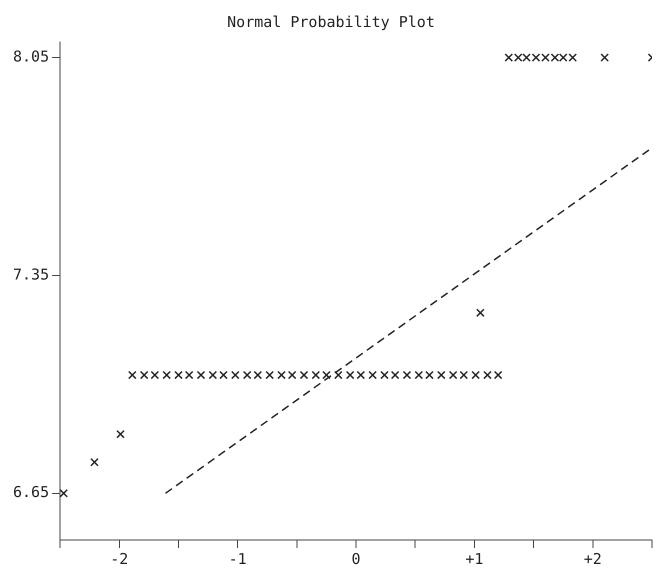 This screenshot has width=672, height=582. What do you see at coordinates (119, 559) in the screenshot?
I see `x-tick-label: -2` at bounding box center [119, 559].